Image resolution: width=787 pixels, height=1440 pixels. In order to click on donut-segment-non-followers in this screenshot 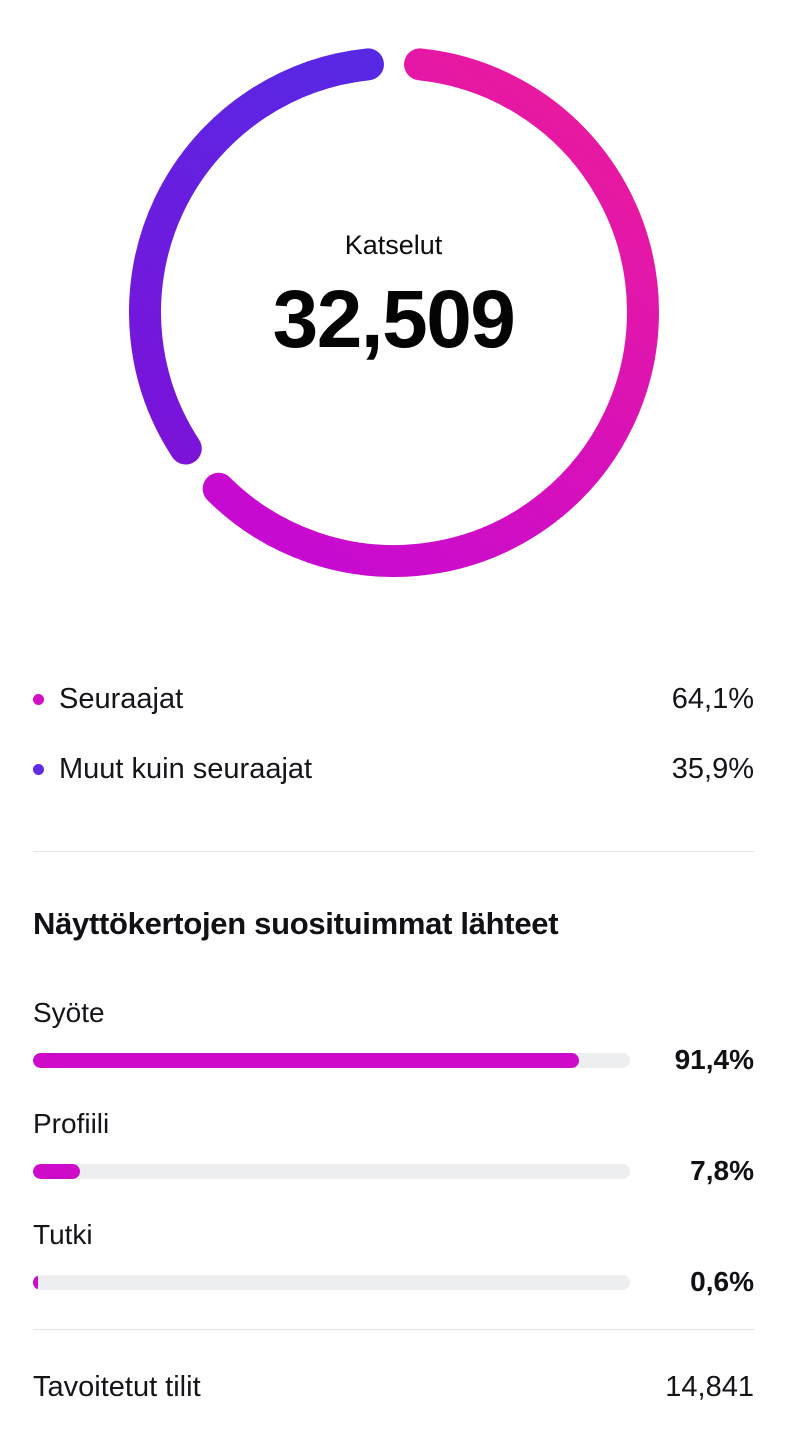, I will do `click(256, 256)`.